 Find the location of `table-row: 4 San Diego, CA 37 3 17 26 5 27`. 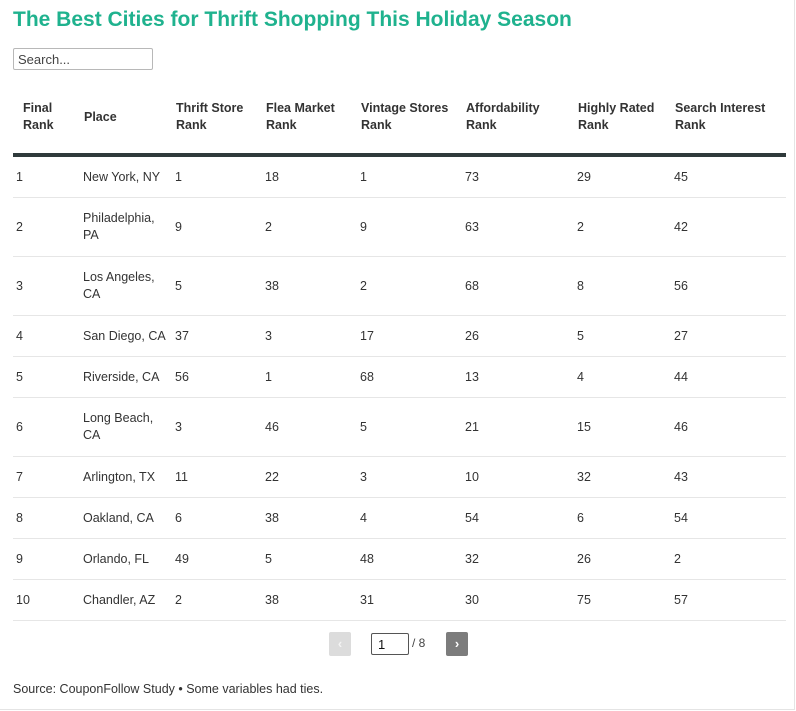

table-row: 4 San Diego, CA 37 3 17 26 5 27 is located at coordinates (399, 336).